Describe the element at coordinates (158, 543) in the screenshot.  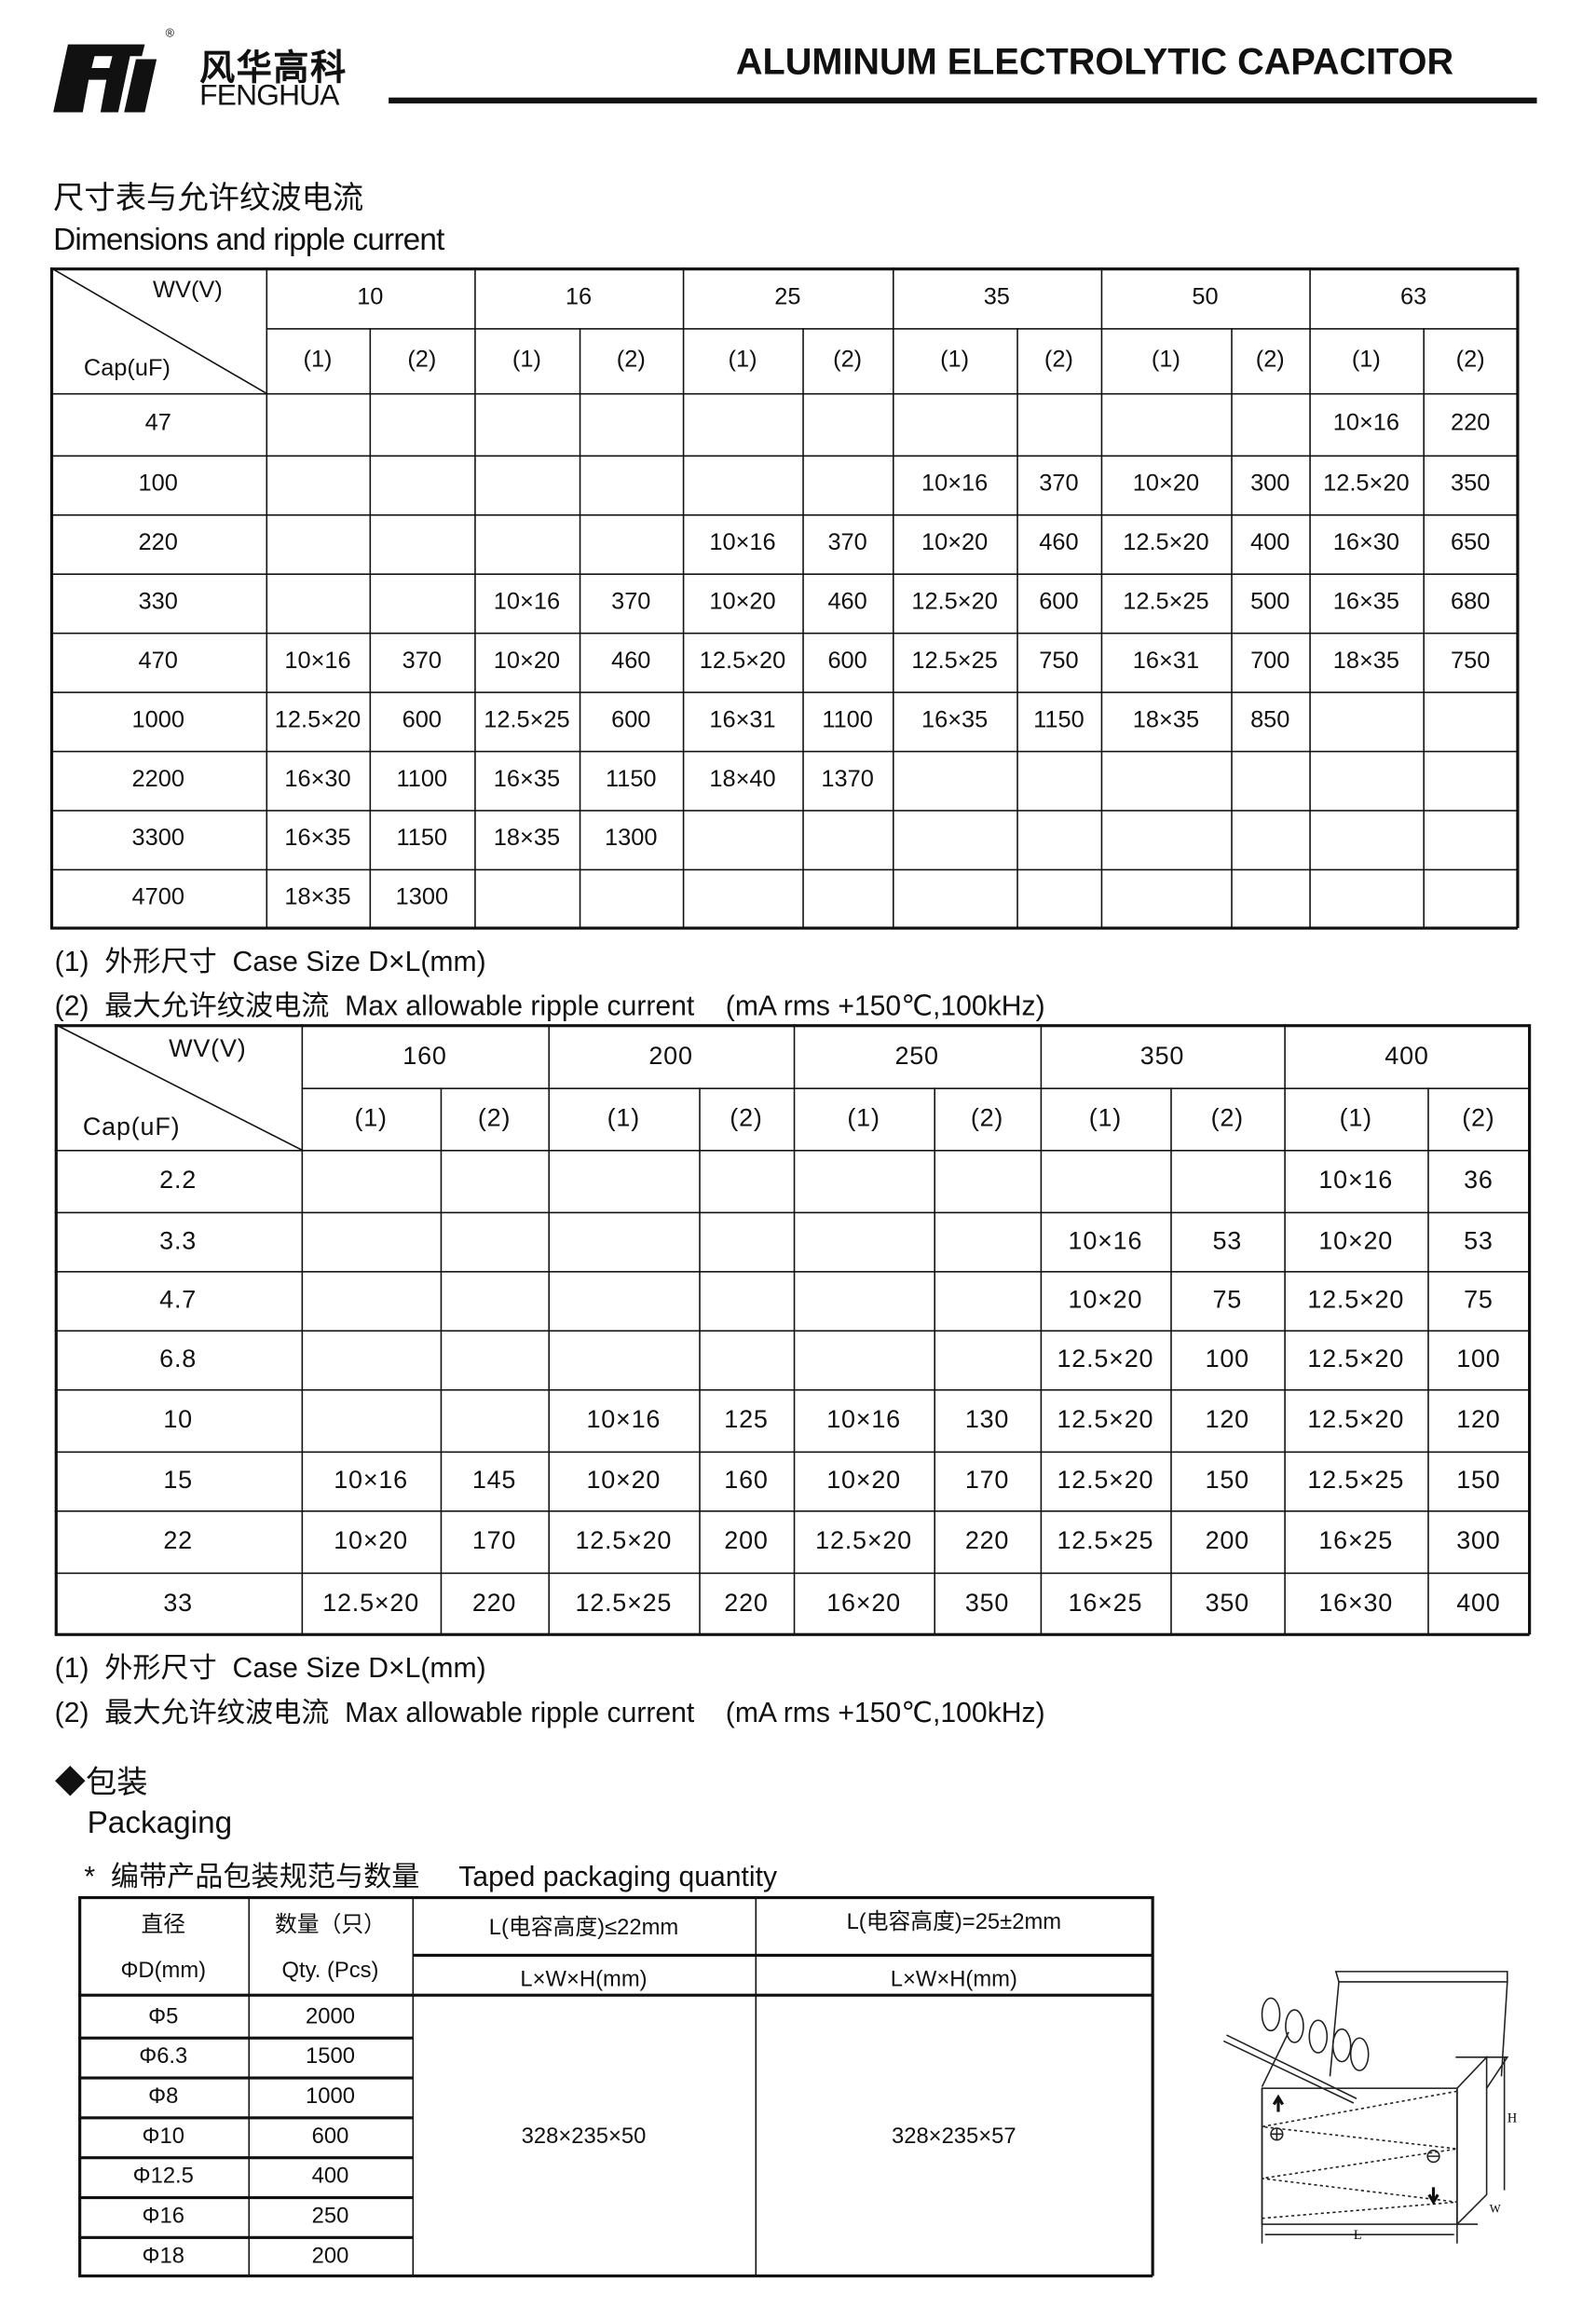
I see `capacitance-cell: 220` at that location.